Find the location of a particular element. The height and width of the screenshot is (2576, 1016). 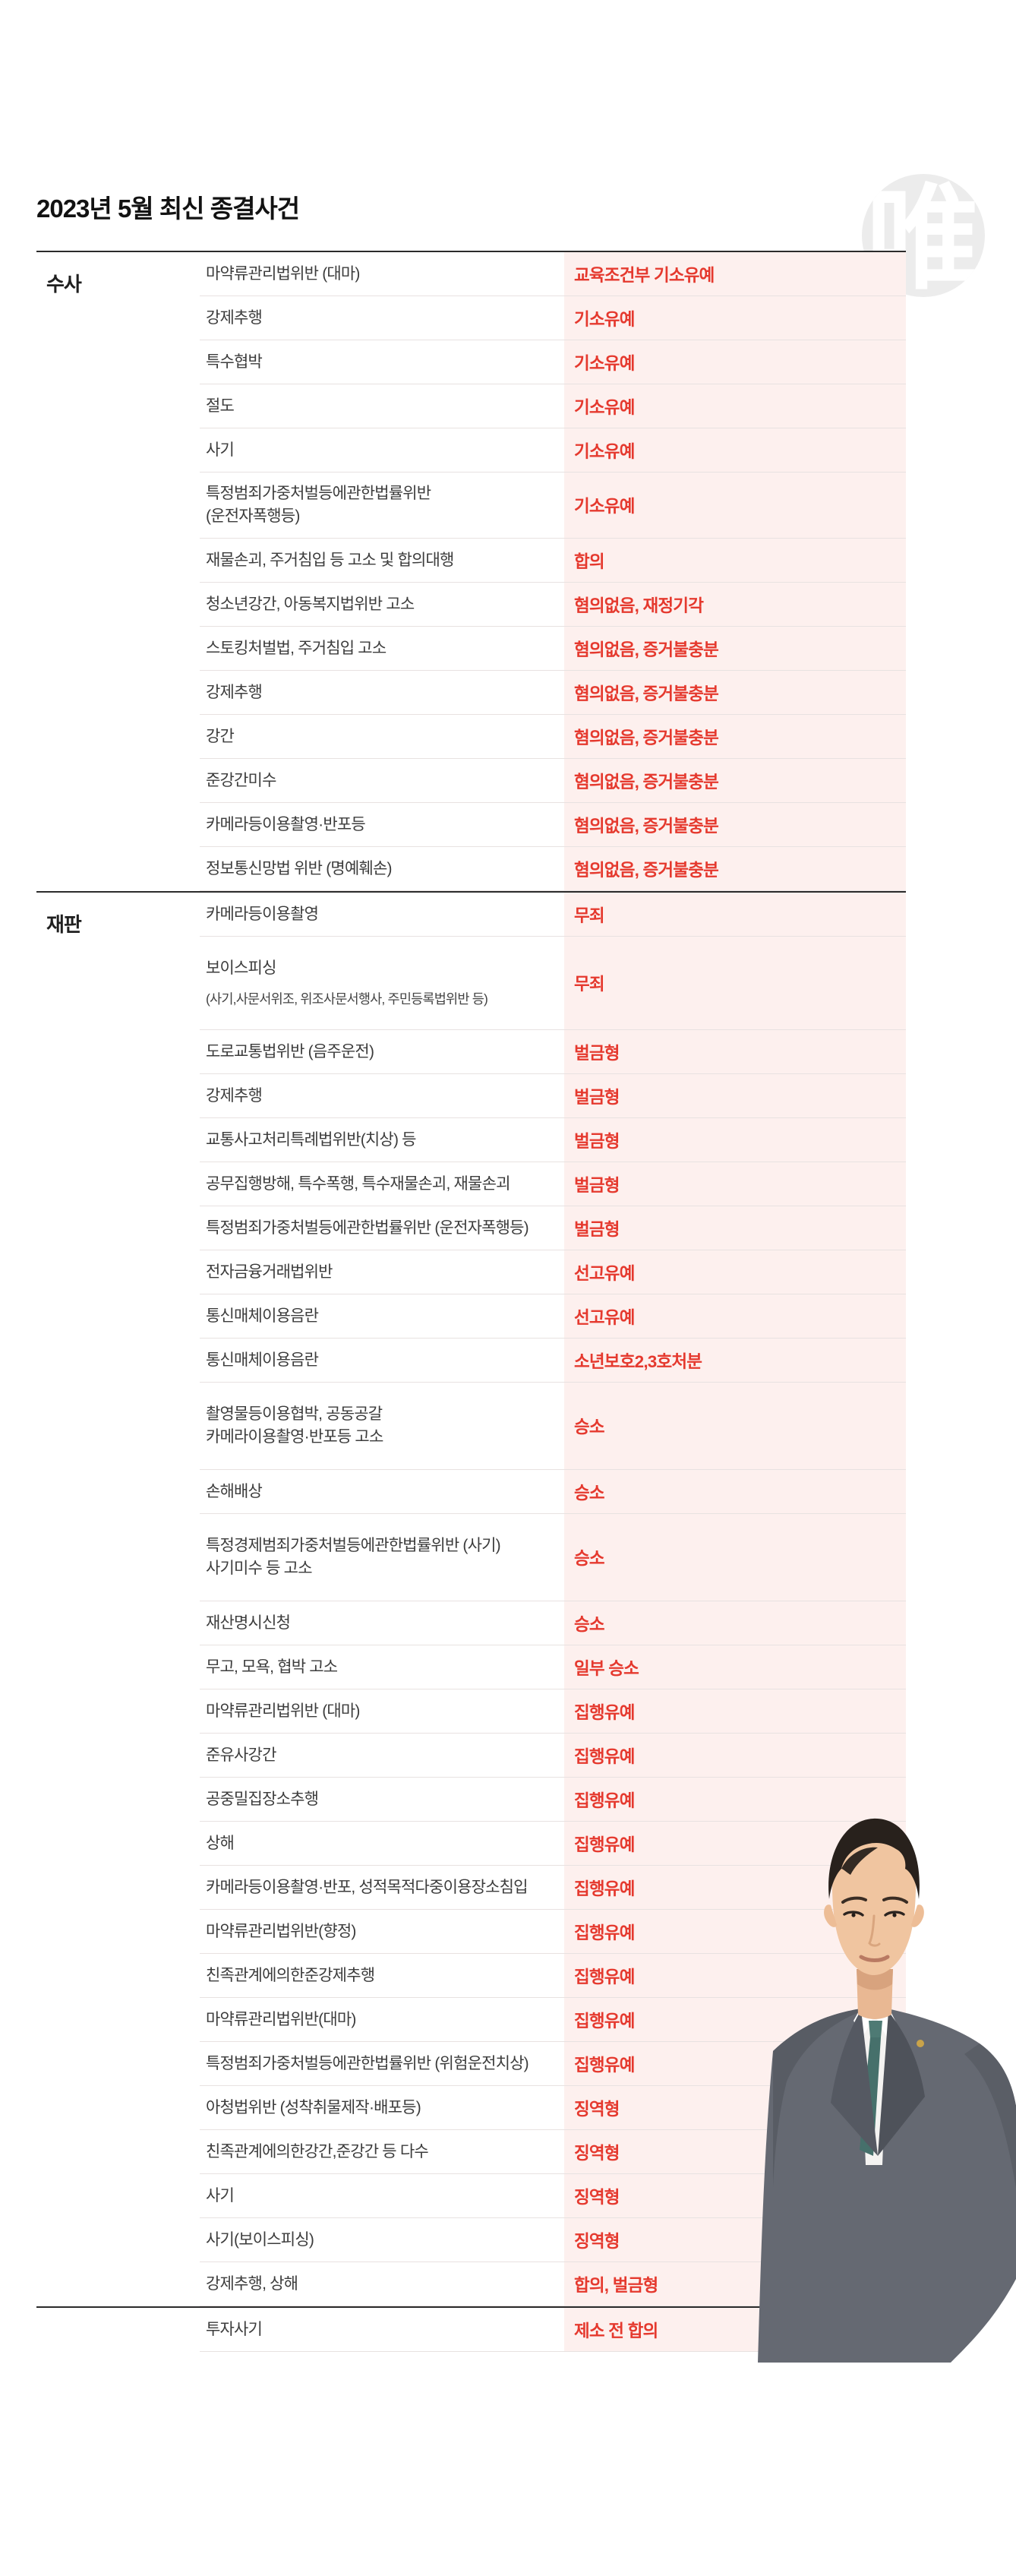

case-line: 강간 is located at coordinates (220, 736).